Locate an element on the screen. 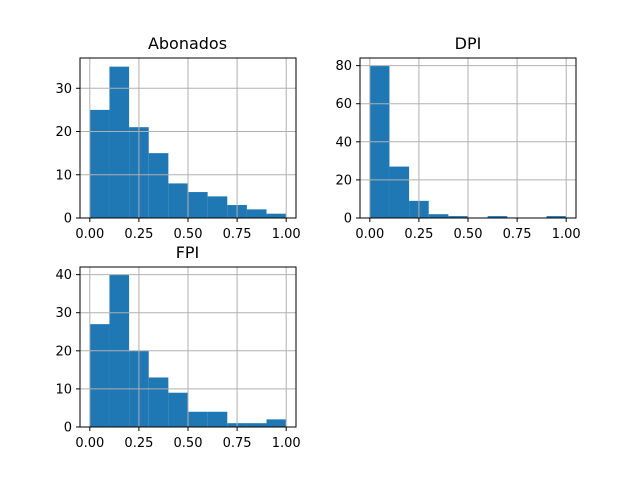 Image resolution: width=640 pixels, height=484 pixels. subplot-title: Abonados is located at coordinates (187, 43).